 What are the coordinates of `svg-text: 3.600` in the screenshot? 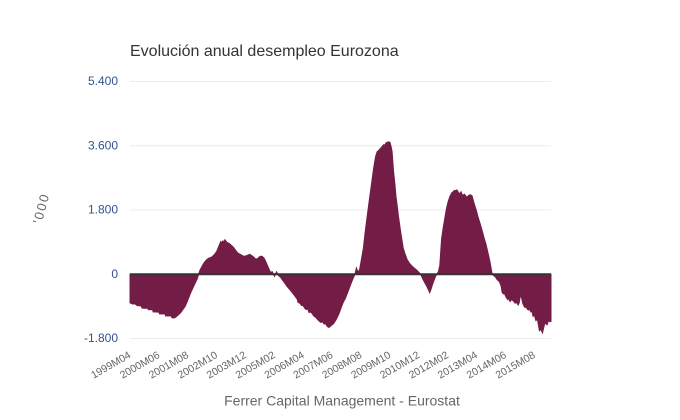 It's located at (103, 145).